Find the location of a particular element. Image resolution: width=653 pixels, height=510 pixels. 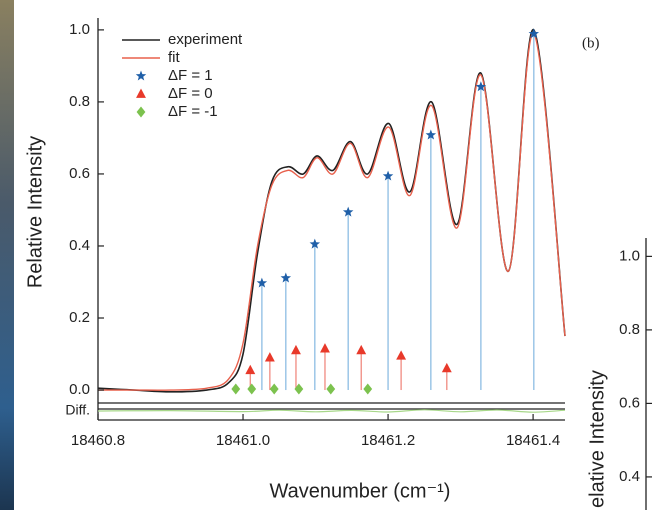

y-tick-label: 0.0 is located at coordinates (79, 389).